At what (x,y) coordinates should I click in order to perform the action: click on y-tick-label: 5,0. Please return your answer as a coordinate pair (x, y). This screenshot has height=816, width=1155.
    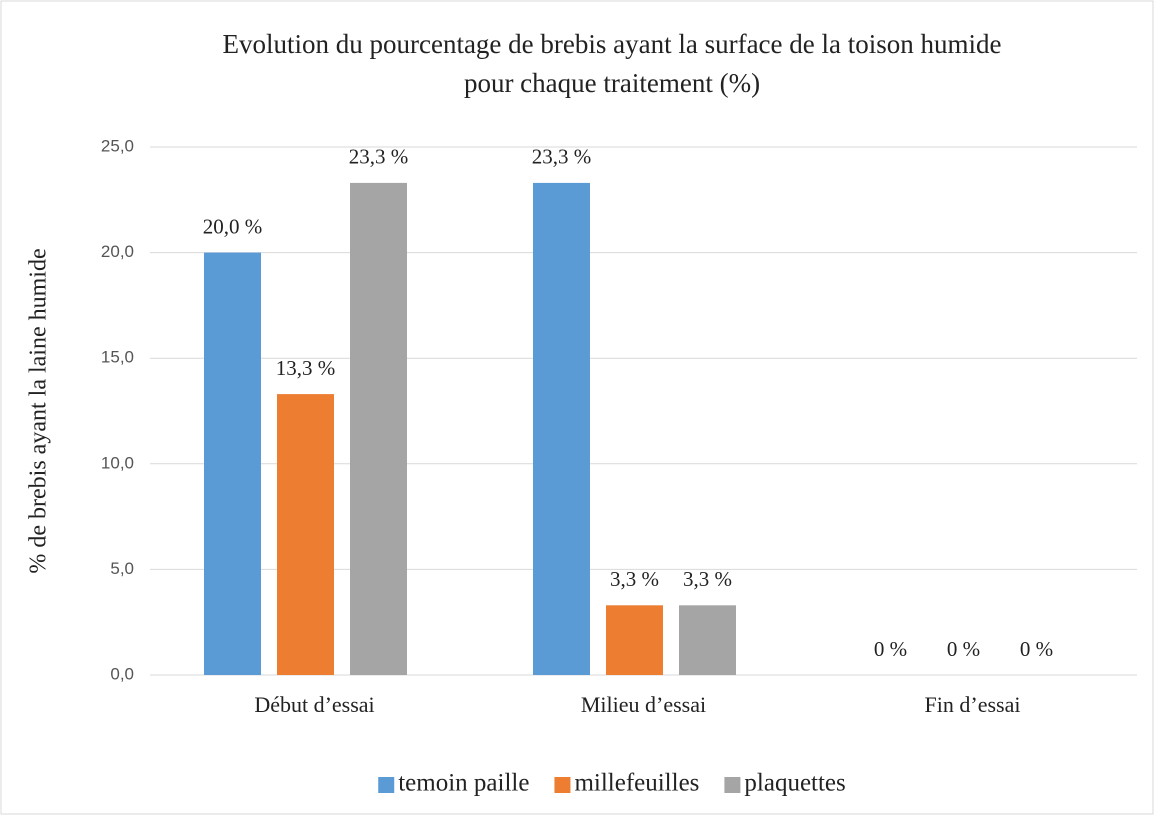
    Looking at the image, I should click on (122, 568).